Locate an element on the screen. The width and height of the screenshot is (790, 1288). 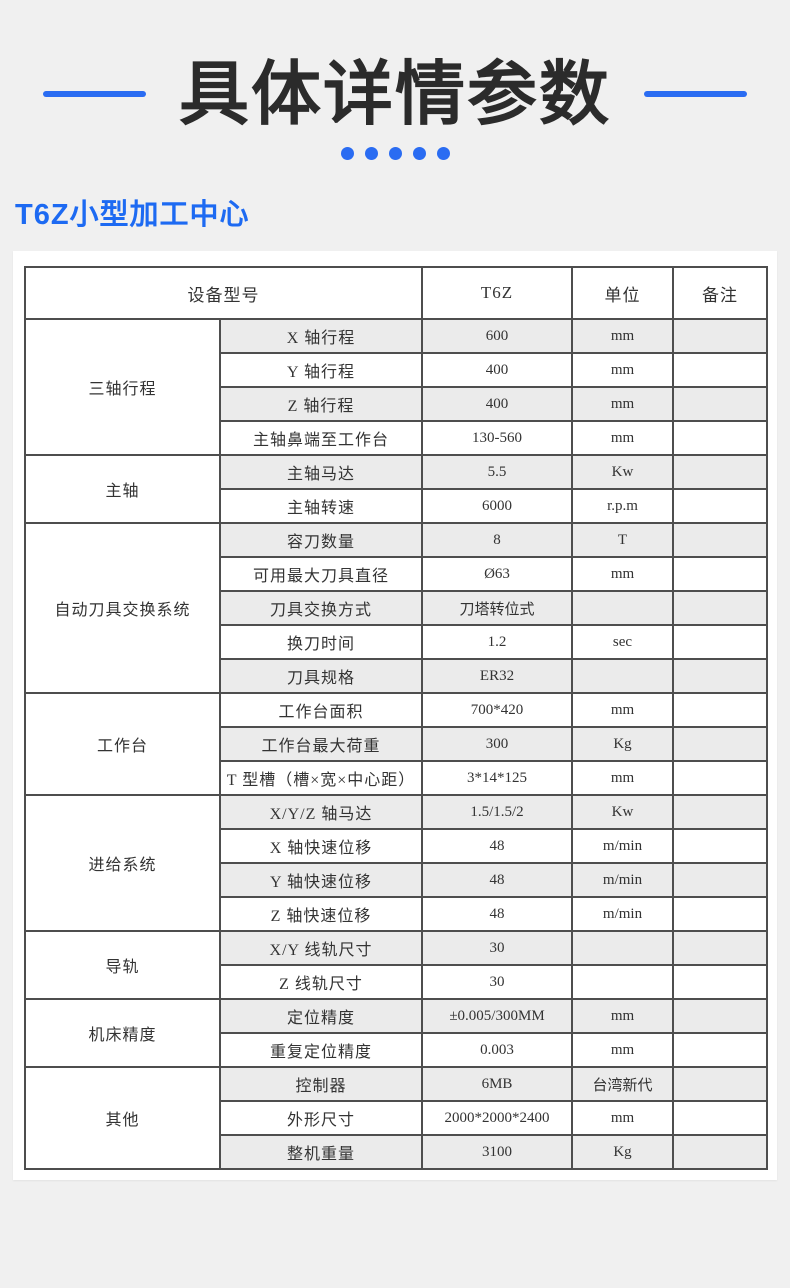
table-row: 外形尺寸 2000*2000*2400 mm is located at coordinates (396, 1118).